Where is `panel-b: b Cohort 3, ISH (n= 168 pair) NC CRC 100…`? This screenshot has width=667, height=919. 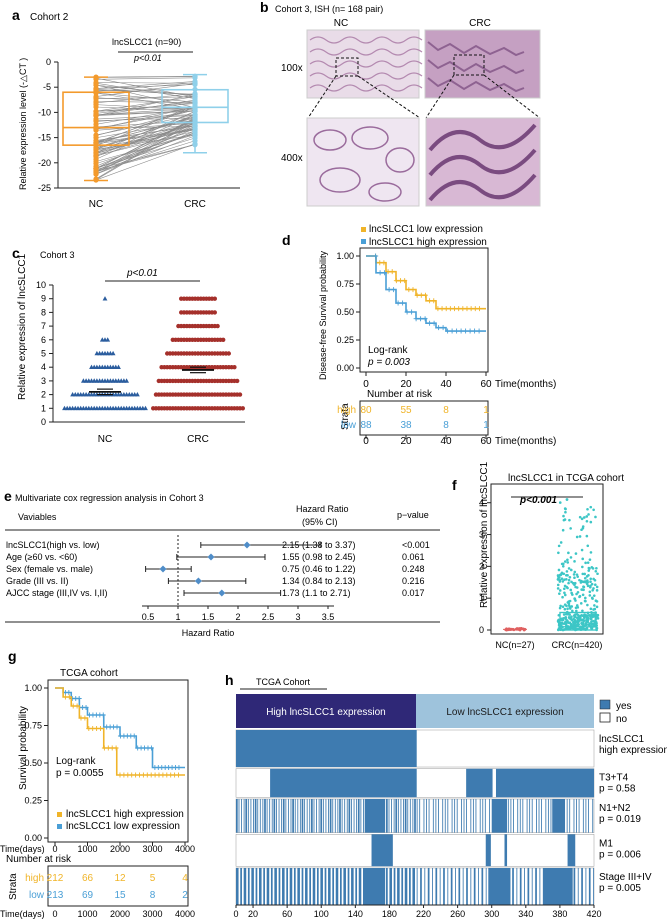 panel-b: b Cohort 3, ISH (n= 168 pair) NC CRC 100… is located at coordinates (400, 103).